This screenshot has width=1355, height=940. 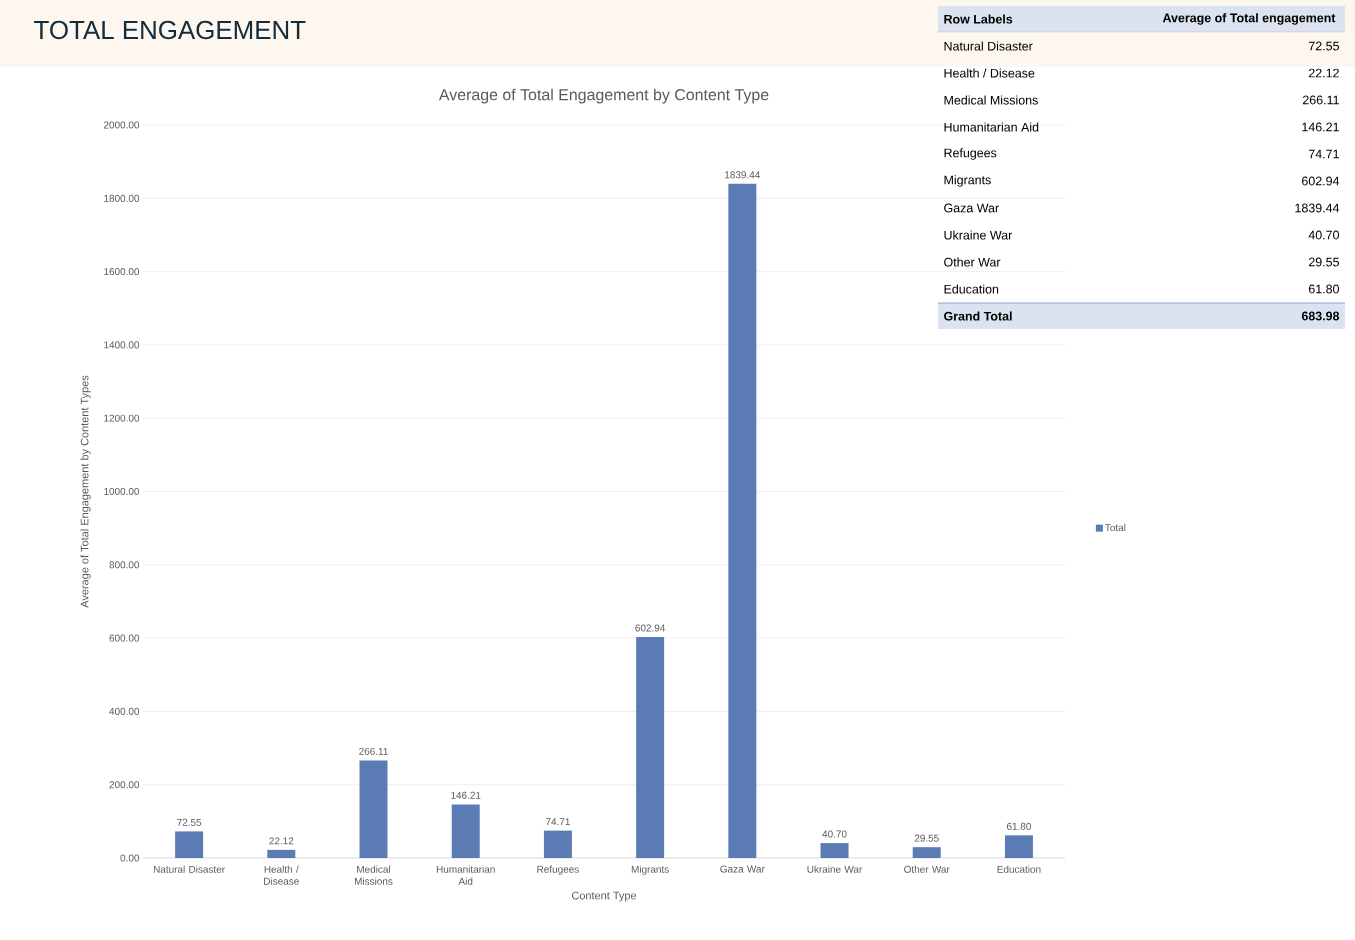 I want to click on x-tick-label: Education, so click(x=1019, y=869).